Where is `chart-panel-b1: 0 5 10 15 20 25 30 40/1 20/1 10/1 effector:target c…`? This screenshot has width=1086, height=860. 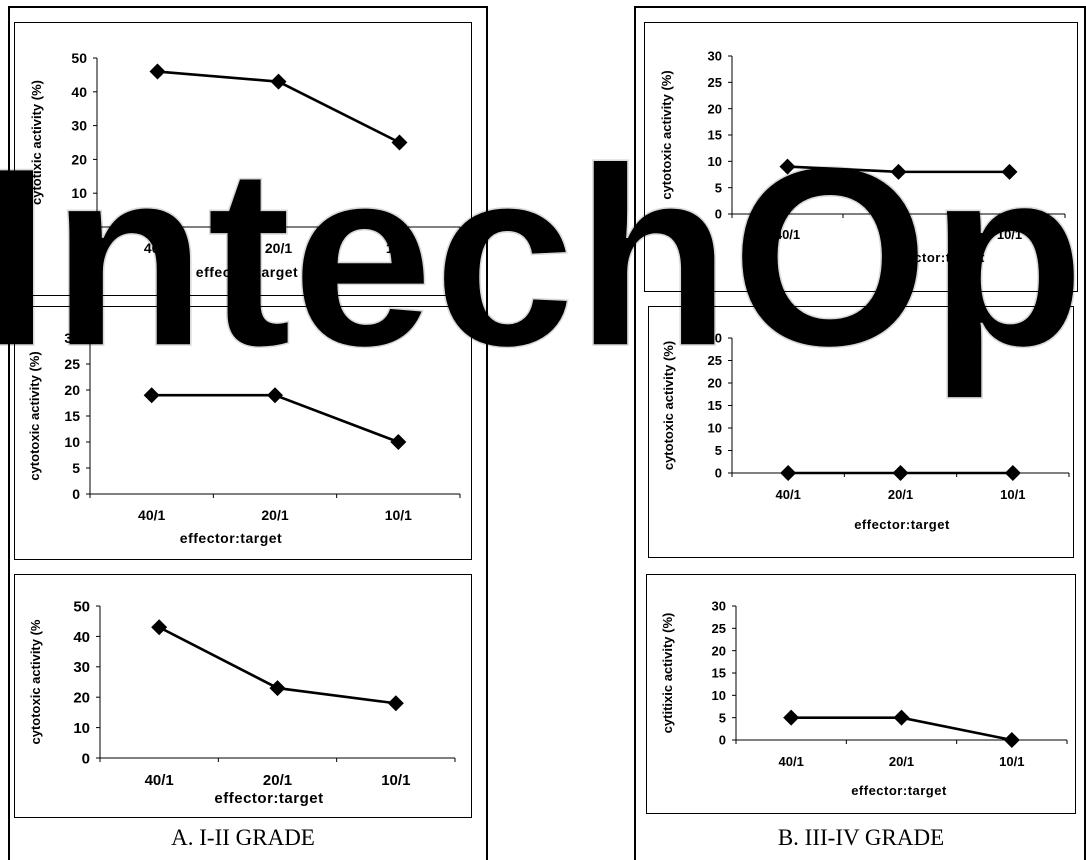
chart-panel-b1: 0 5 10 15 20 25 30 40/1 20/1 10/1 effector:target c… is located at coordinates (861, 157).